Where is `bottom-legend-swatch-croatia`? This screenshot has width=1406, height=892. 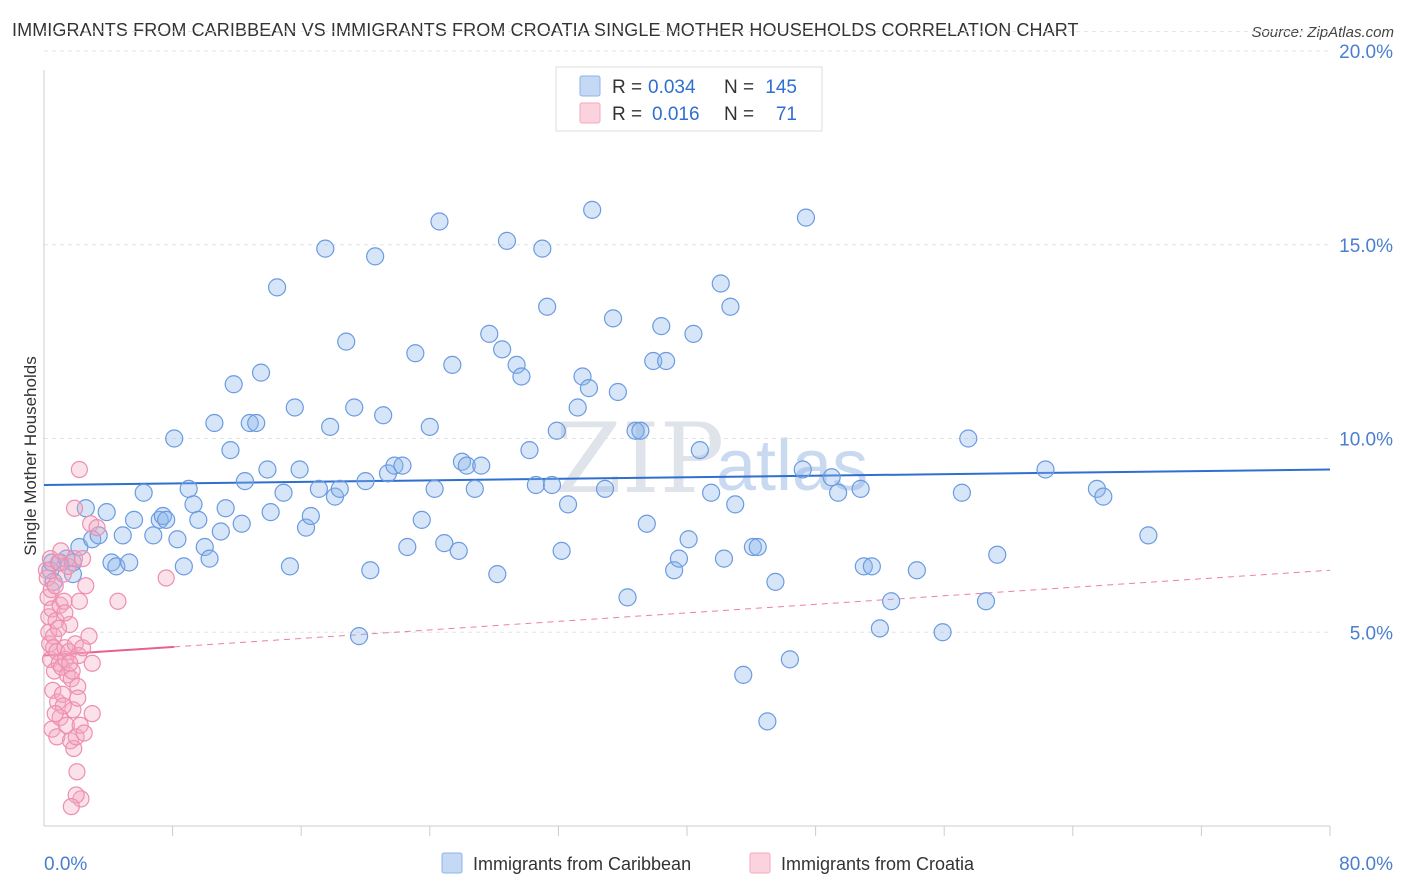 bottom-legend-swatch-croatia is located at coordinates (760, 863).